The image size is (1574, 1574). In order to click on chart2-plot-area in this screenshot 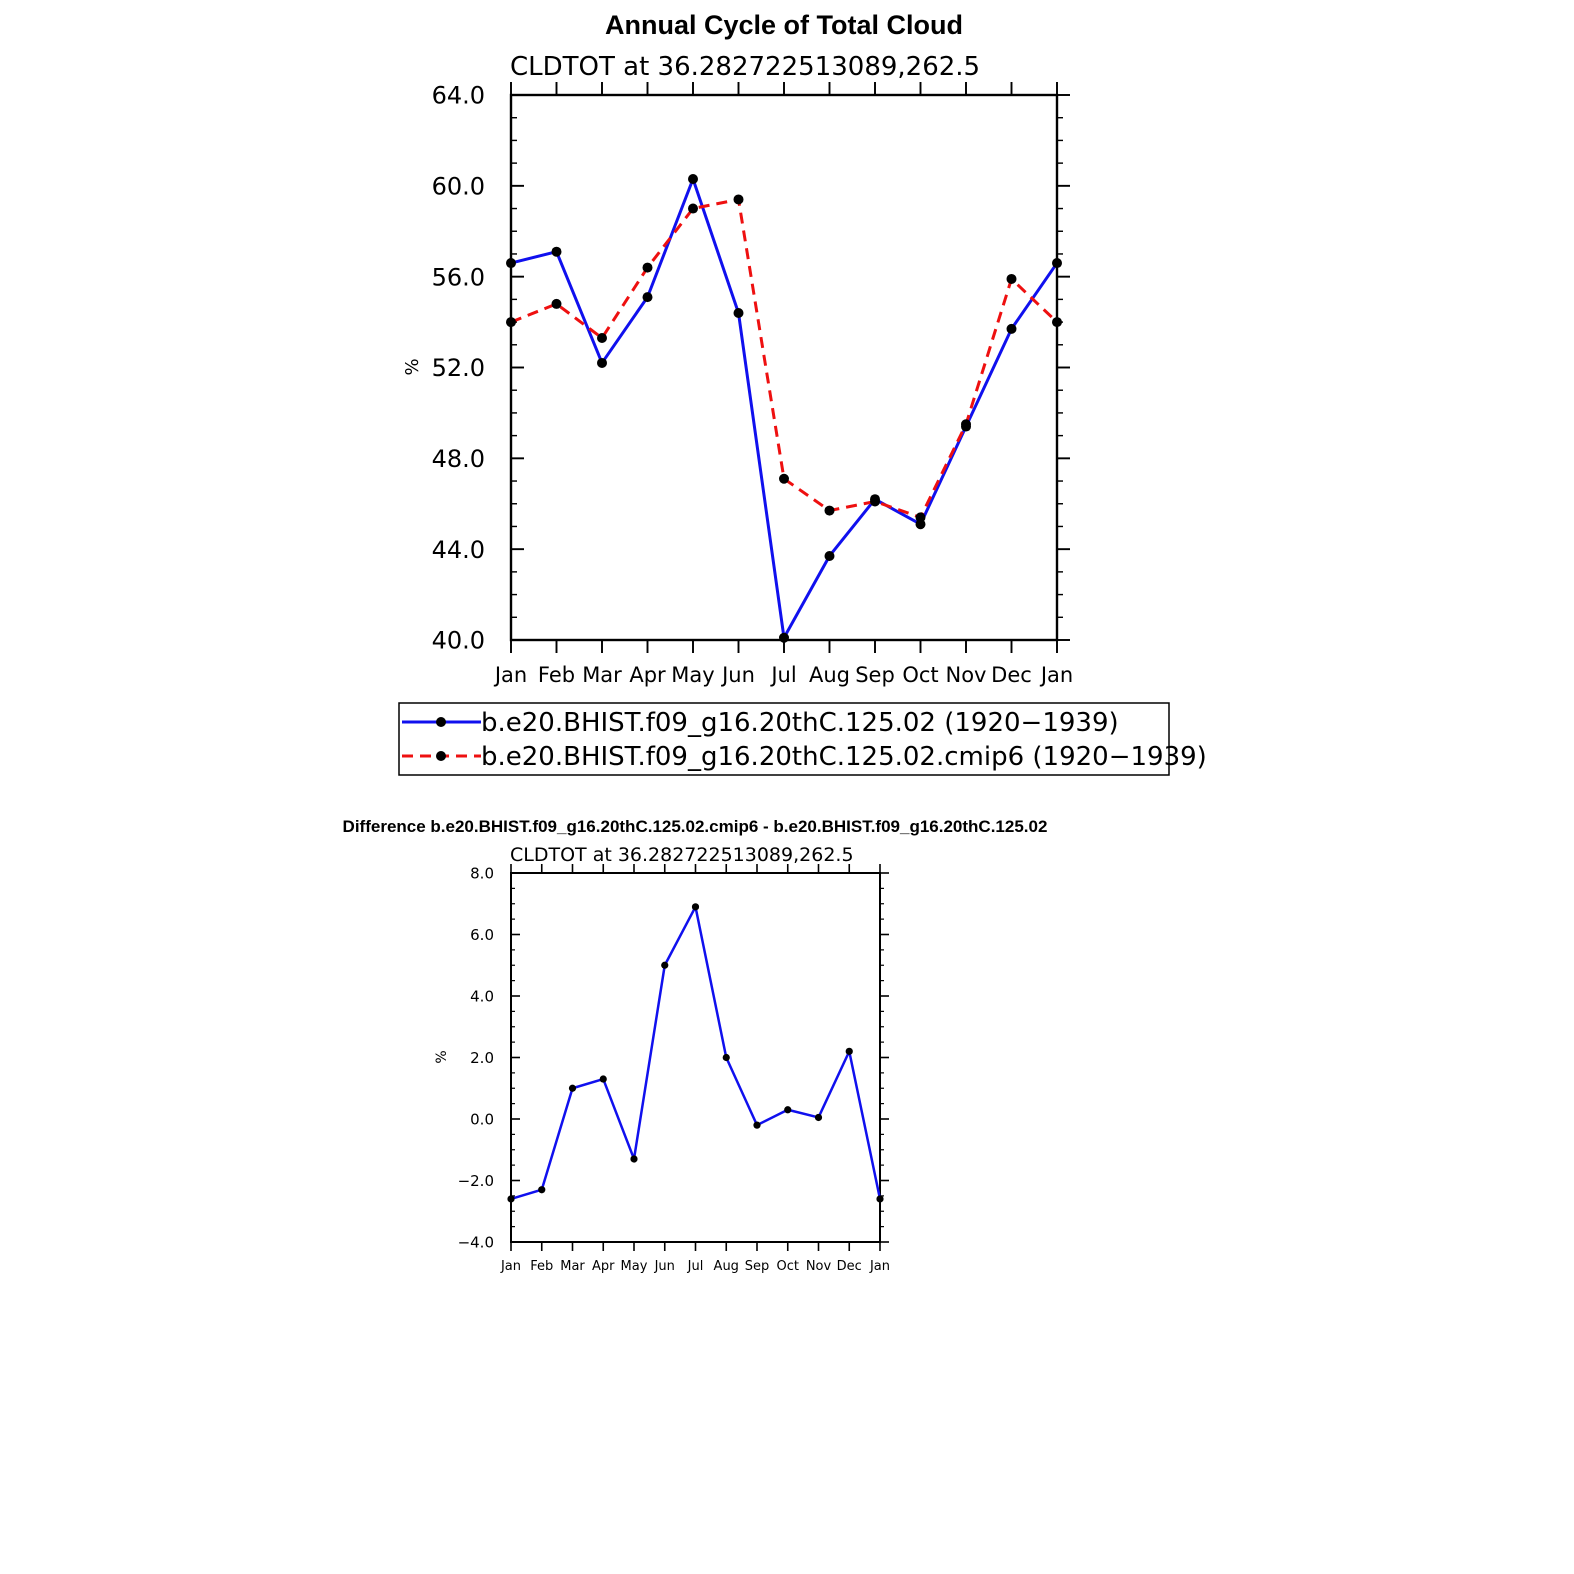, I will do `click(695, 1053)`.